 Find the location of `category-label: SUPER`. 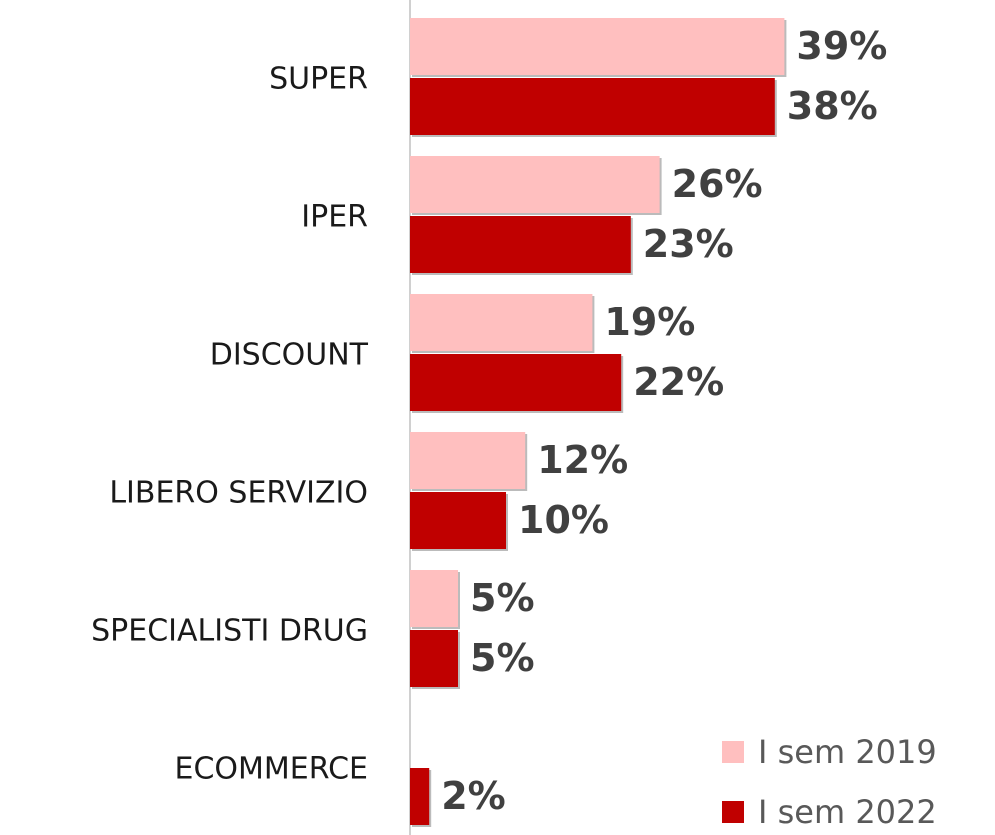

category-label: SUPER is located at coordinates (318, 79).